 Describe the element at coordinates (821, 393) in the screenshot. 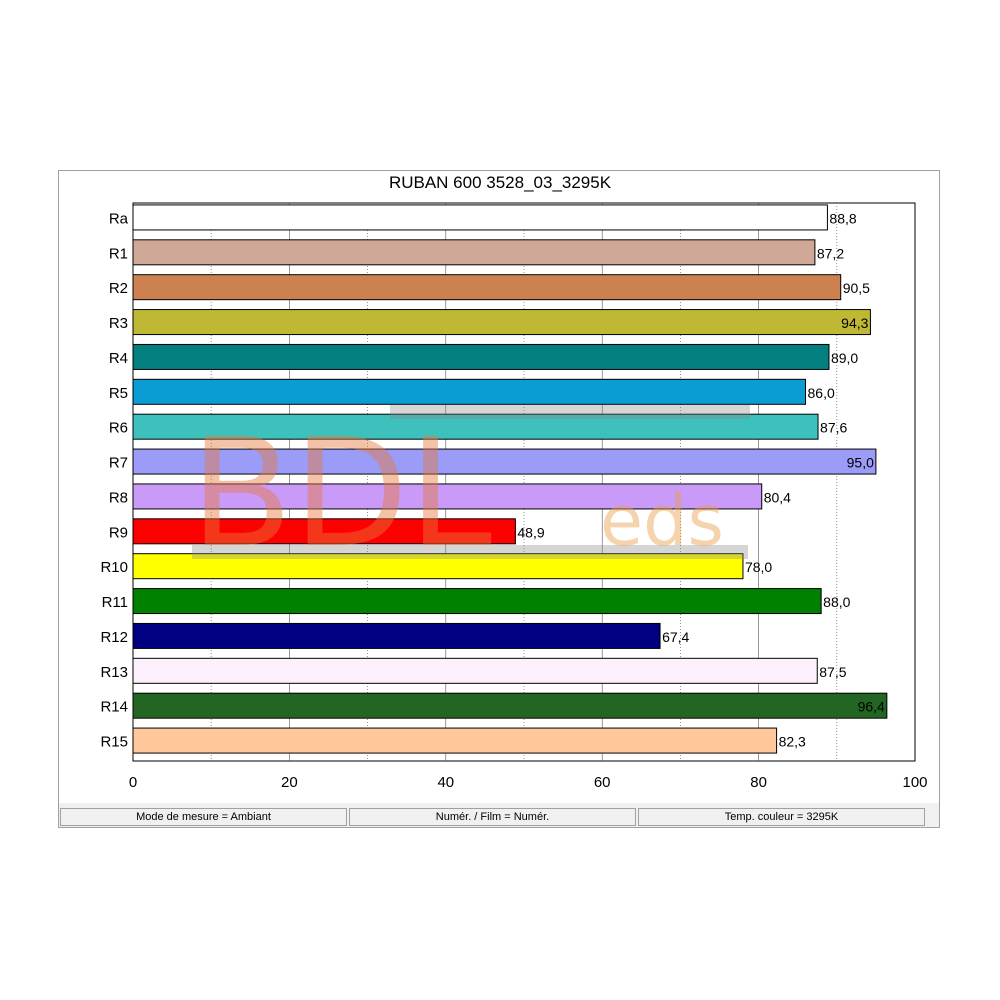

I see `value-label: 86,0` at that location.